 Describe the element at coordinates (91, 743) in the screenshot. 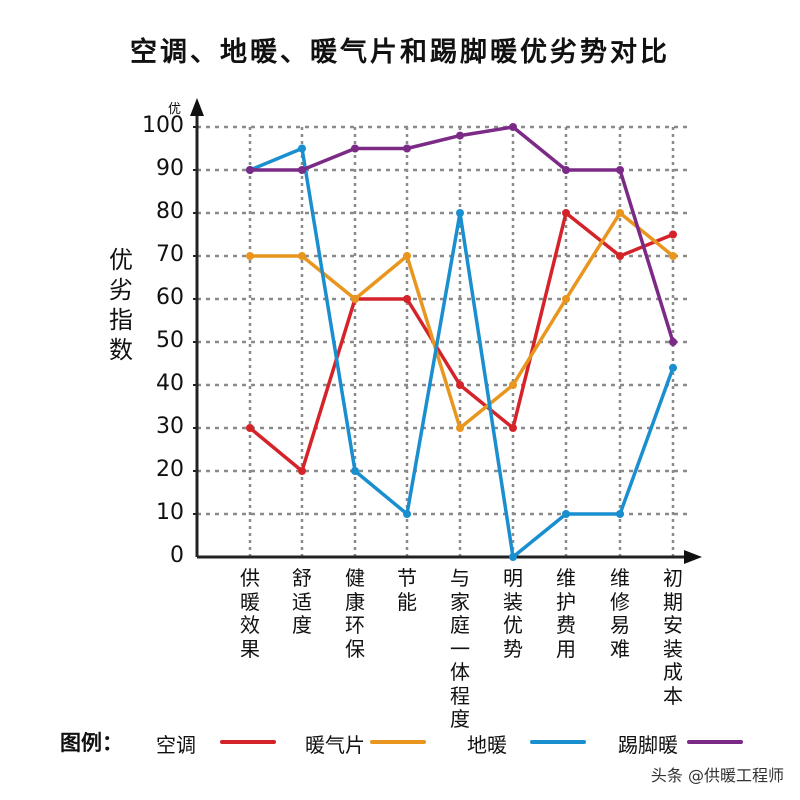

I see `legend-heading: 图例：` at that location.